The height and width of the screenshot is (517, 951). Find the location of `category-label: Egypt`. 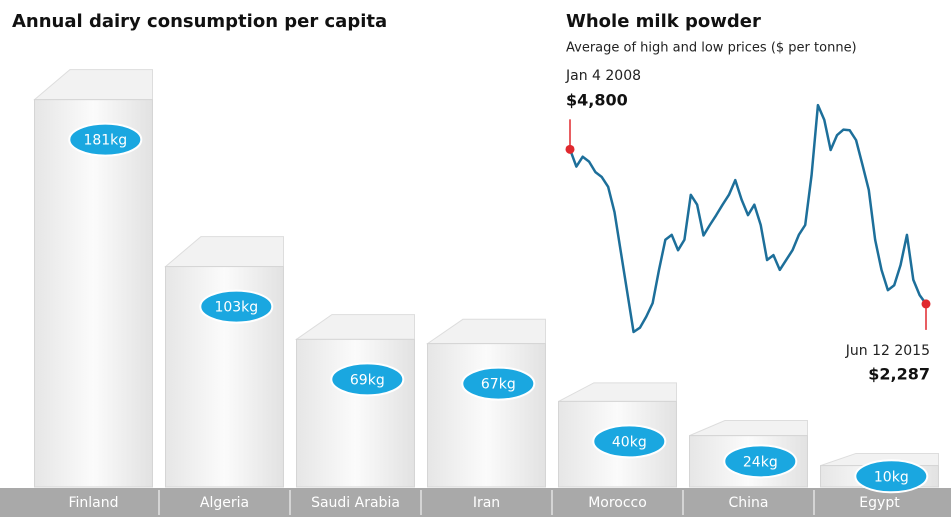

category-label: Egypt is located at coordinates (879, 503).